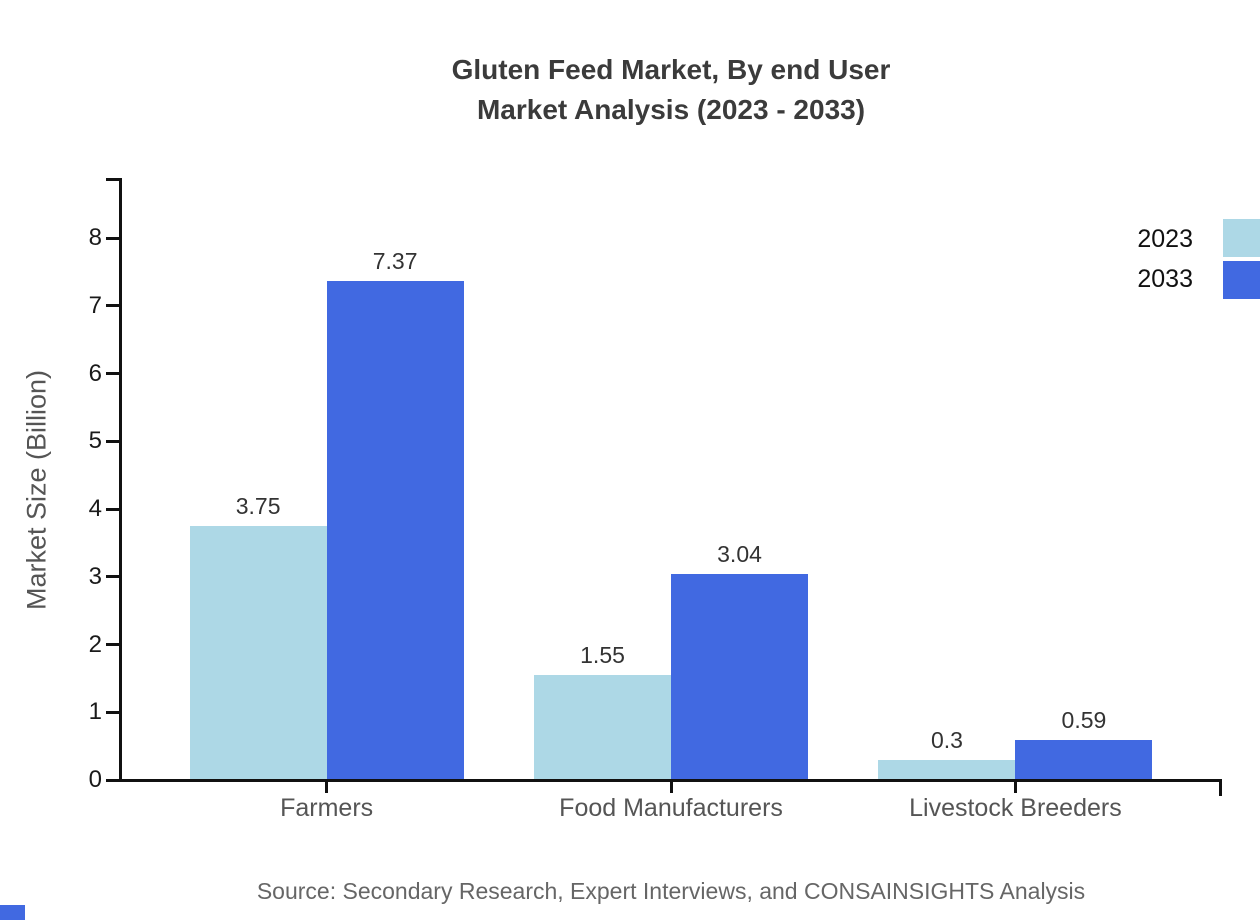 The height and width of the screenshot is (920, 1260). What do you see at coordinates (671, 69) in the screenshot?
I see `chart-title-line-1: Gluten Feed Market, By end User` at bounding box center [671, 69].